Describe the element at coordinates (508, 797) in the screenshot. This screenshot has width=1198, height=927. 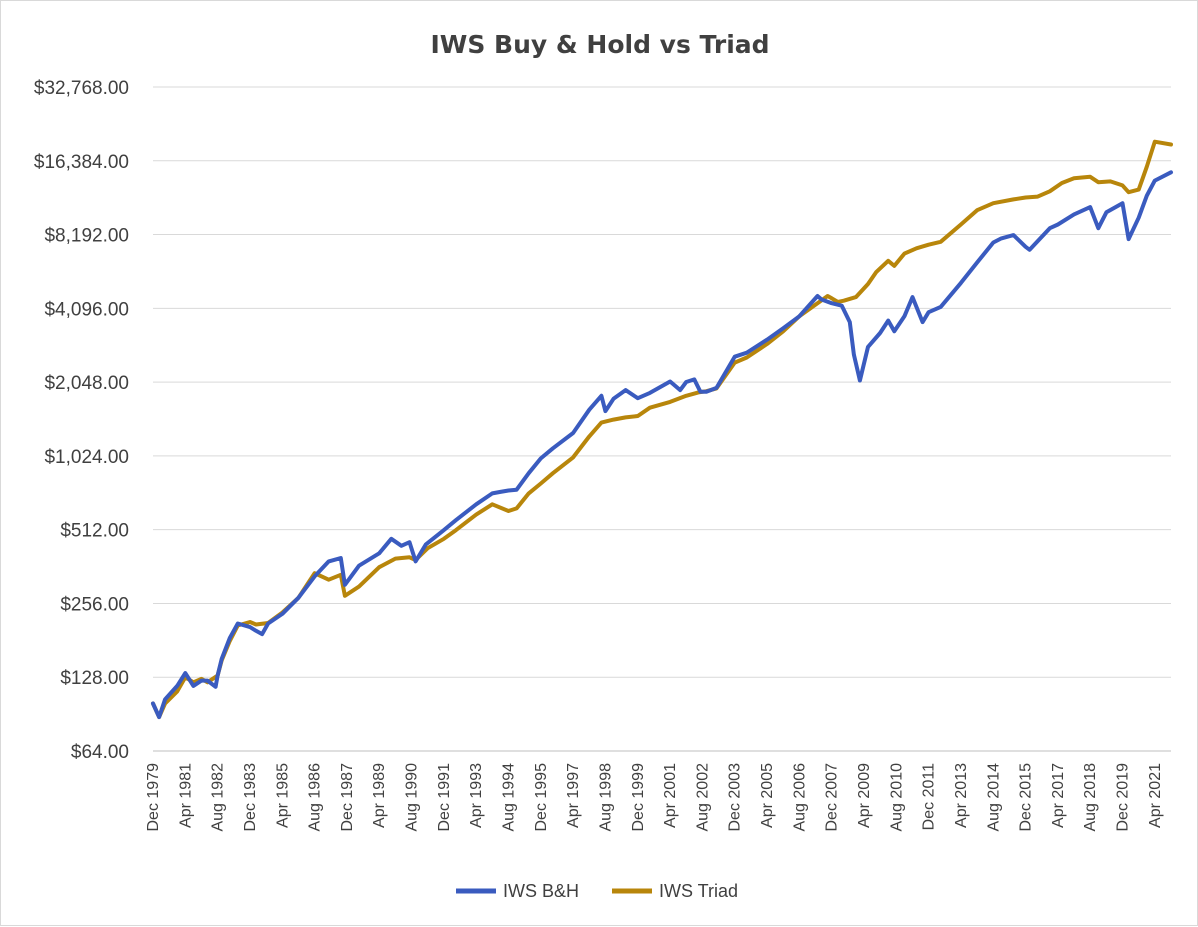
I see `x-tick-label: Aug 1994` at that location.